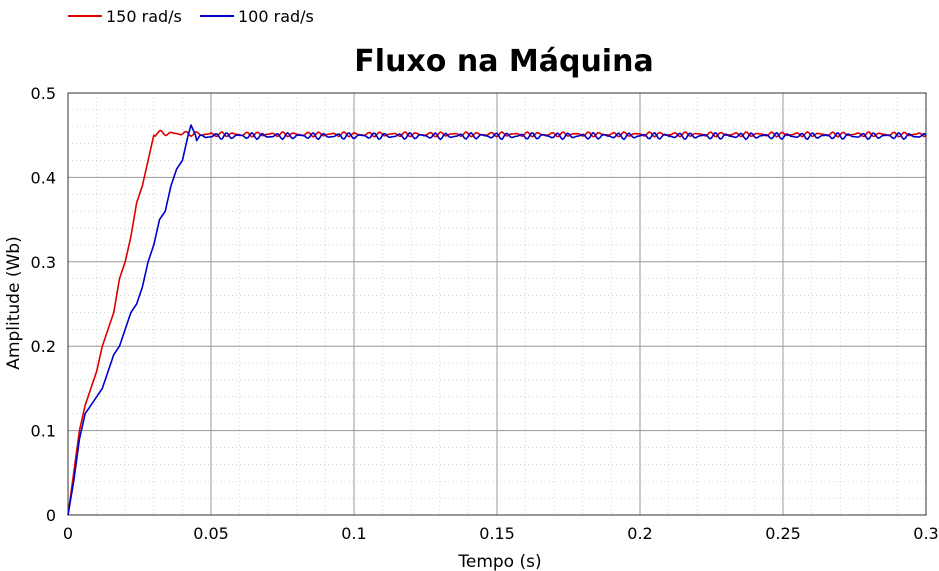 This screenshot has width=939, height=571. What do you see at coordinates (144, 16) in the screenshot?
I see `legend-label: 150 rad/s` at bounding box center [144, 16].